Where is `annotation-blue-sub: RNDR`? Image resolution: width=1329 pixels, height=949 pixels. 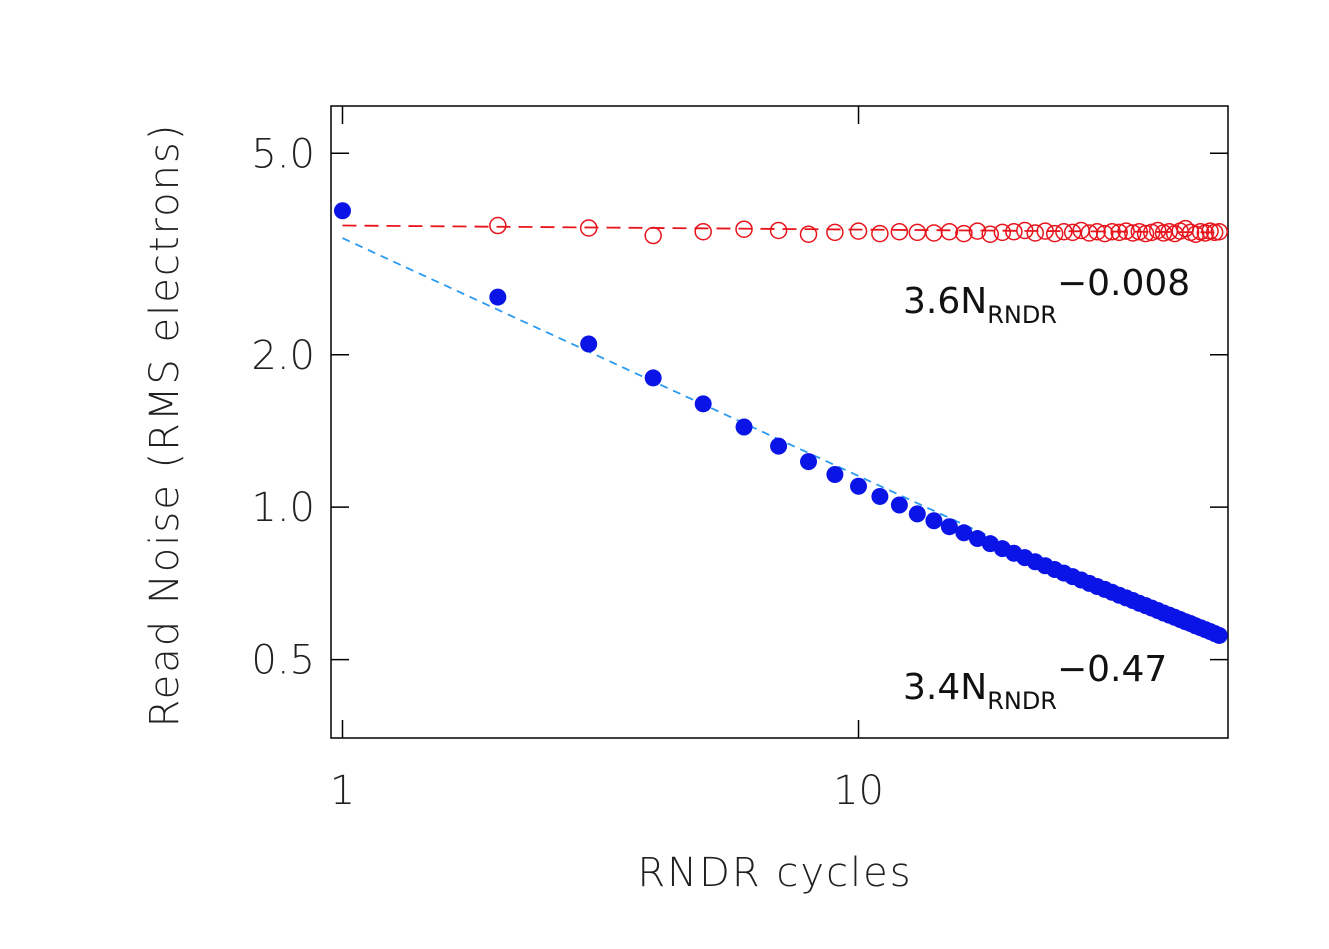
annotation-blue-sub: RNDR is located at coordinates (1022, 701).